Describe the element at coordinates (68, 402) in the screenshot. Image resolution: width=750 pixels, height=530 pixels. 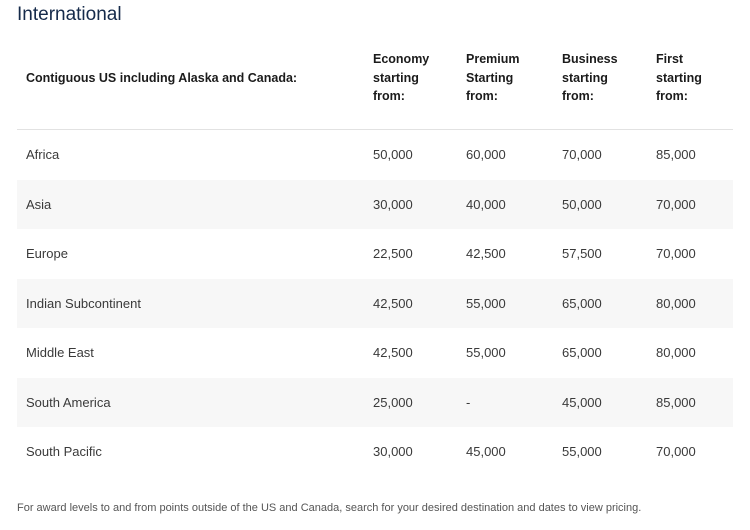
I see `region-cell: South America` at that location.